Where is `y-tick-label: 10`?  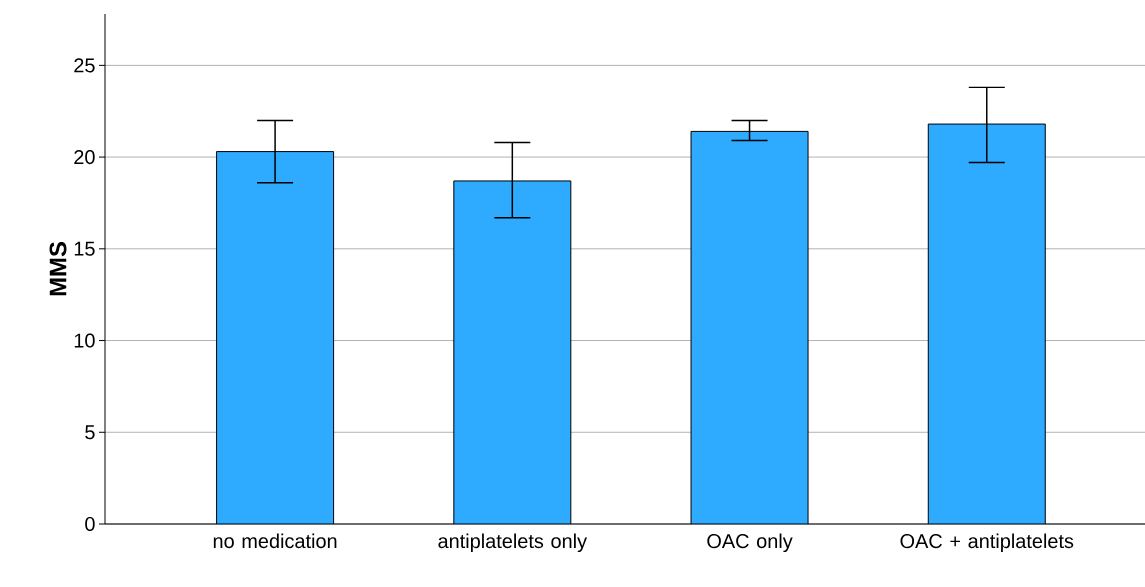
y-tick-label: 10 is located at coordinates (84, 340).